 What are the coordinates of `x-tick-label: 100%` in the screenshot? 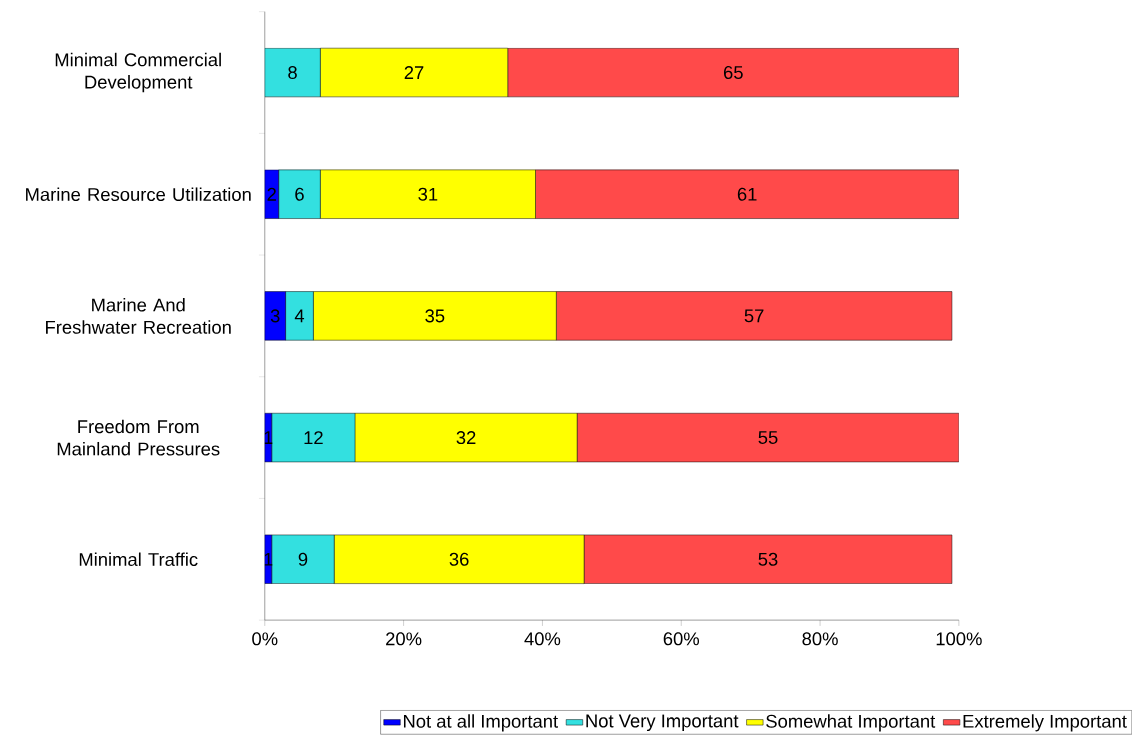 It's located at (959, 639).